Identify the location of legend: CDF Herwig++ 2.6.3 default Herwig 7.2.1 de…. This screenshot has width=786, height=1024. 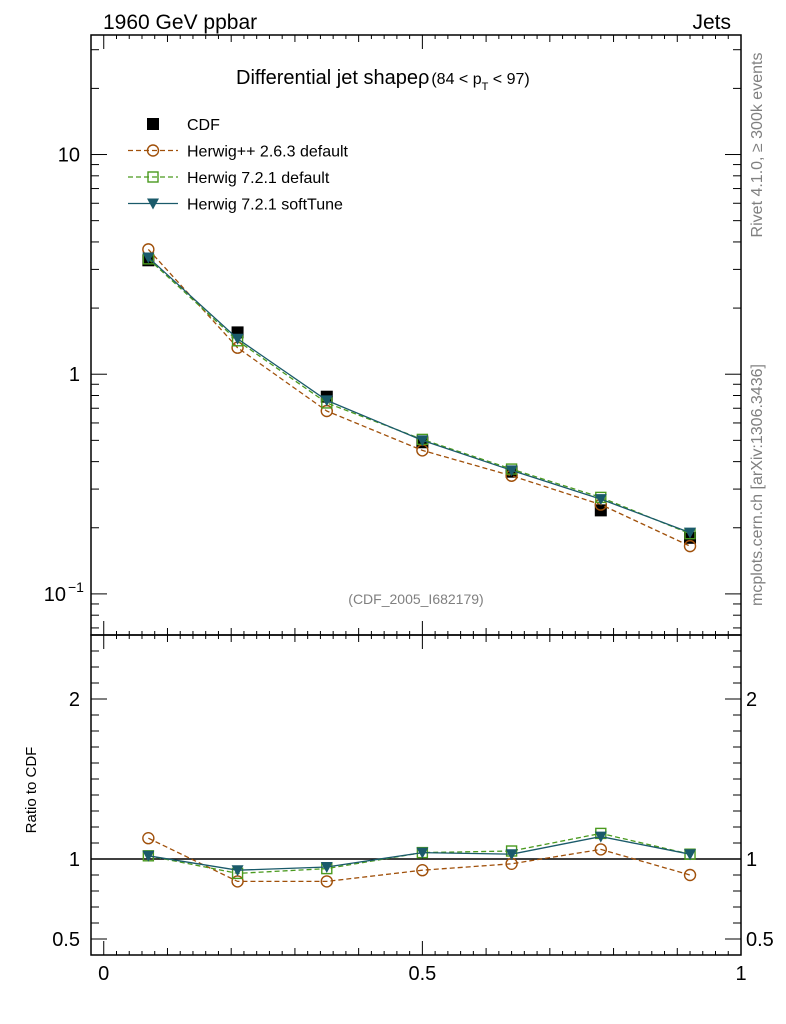
(238, 165).